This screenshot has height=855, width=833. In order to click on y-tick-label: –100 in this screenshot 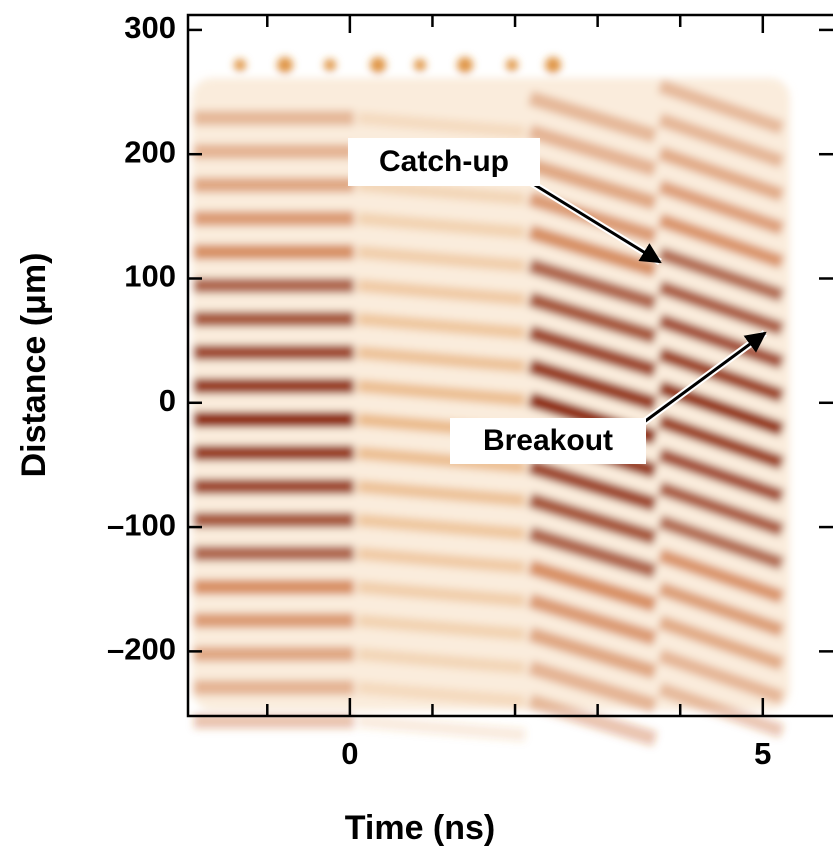, I will do `click(141, 524)`.